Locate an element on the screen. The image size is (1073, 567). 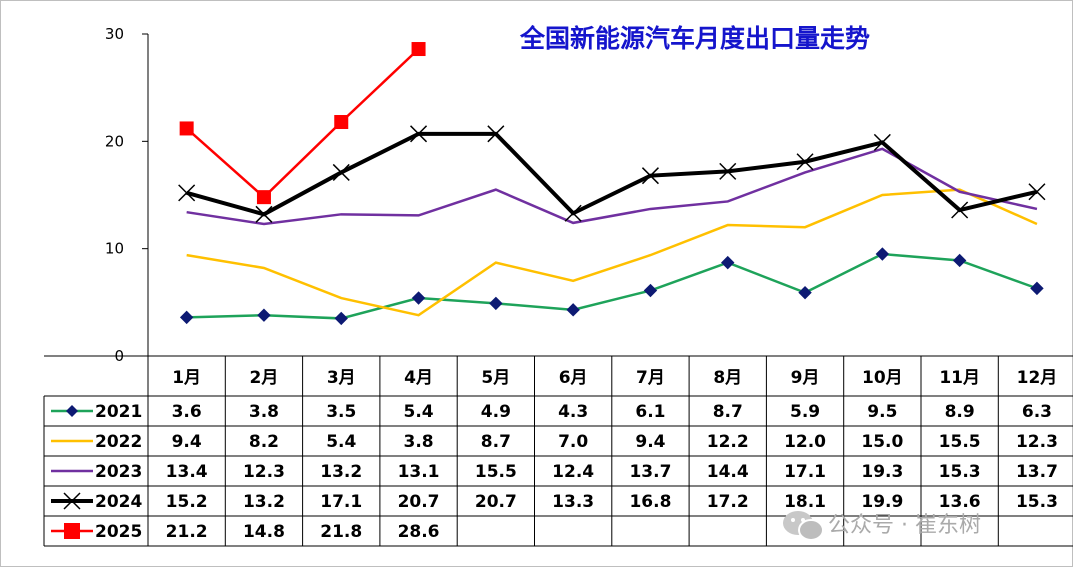
data-label: 12.0 is located at coordinates (805, 442).